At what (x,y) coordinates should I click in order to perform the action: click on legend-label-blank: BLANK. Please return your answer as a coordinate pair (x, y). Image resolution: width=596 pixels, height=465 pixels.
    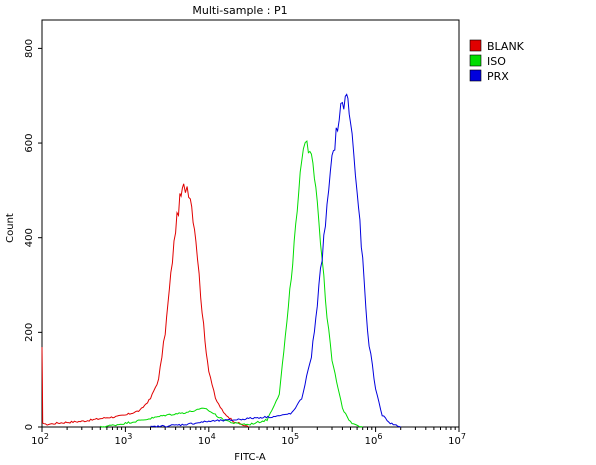
    Looking at the image, I should click on (506, 46).